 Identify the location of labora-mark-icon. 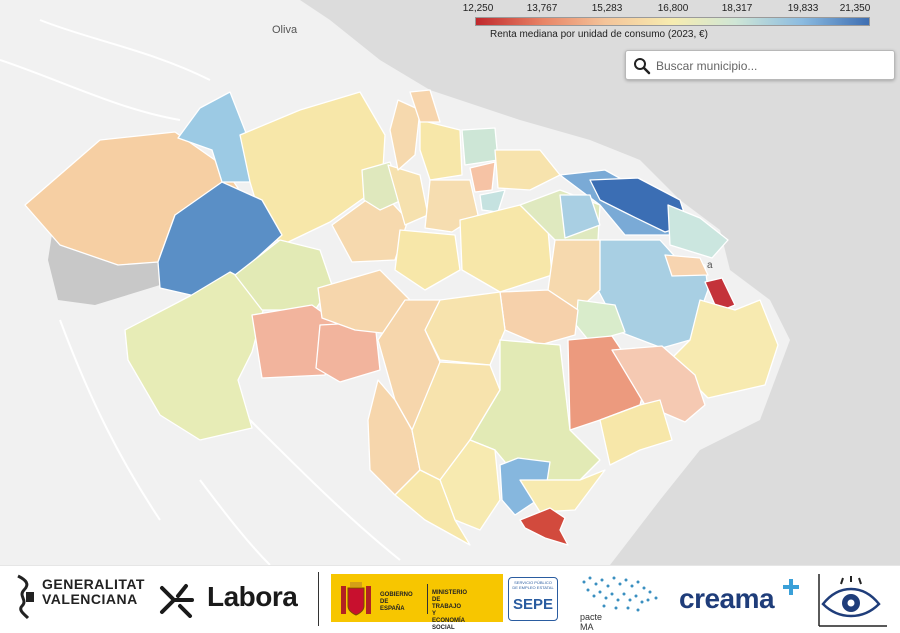
(177, 601).